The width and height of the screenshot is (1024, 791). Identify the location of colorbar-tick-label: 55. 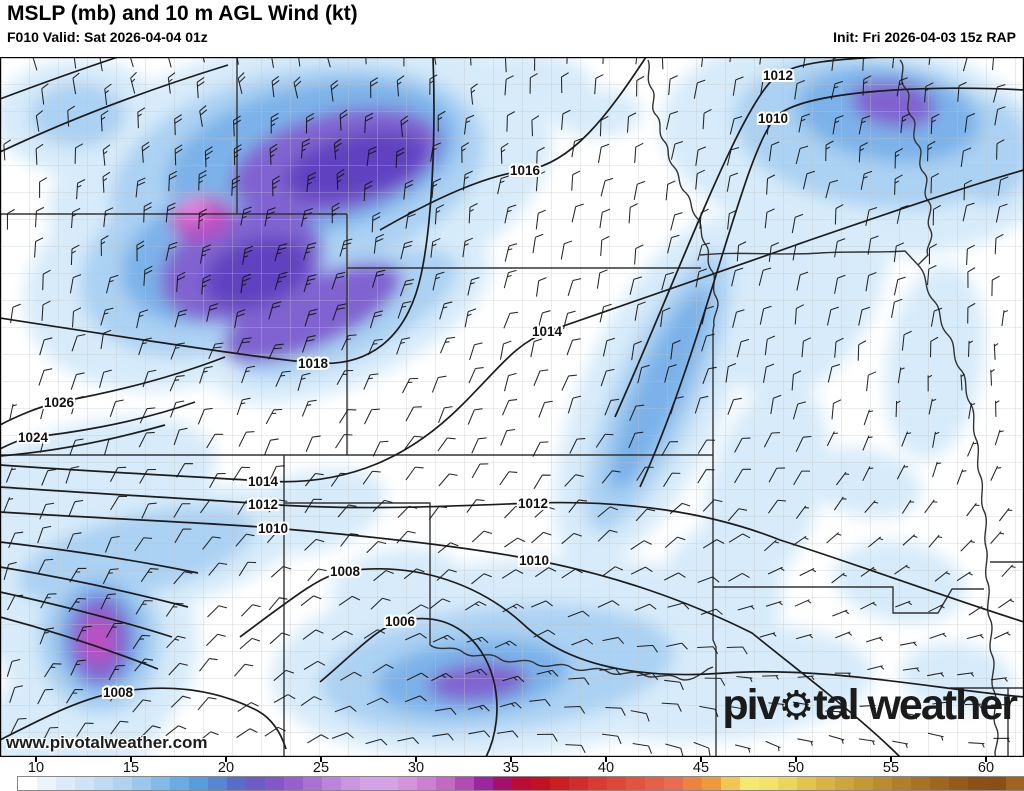
(891, 768).